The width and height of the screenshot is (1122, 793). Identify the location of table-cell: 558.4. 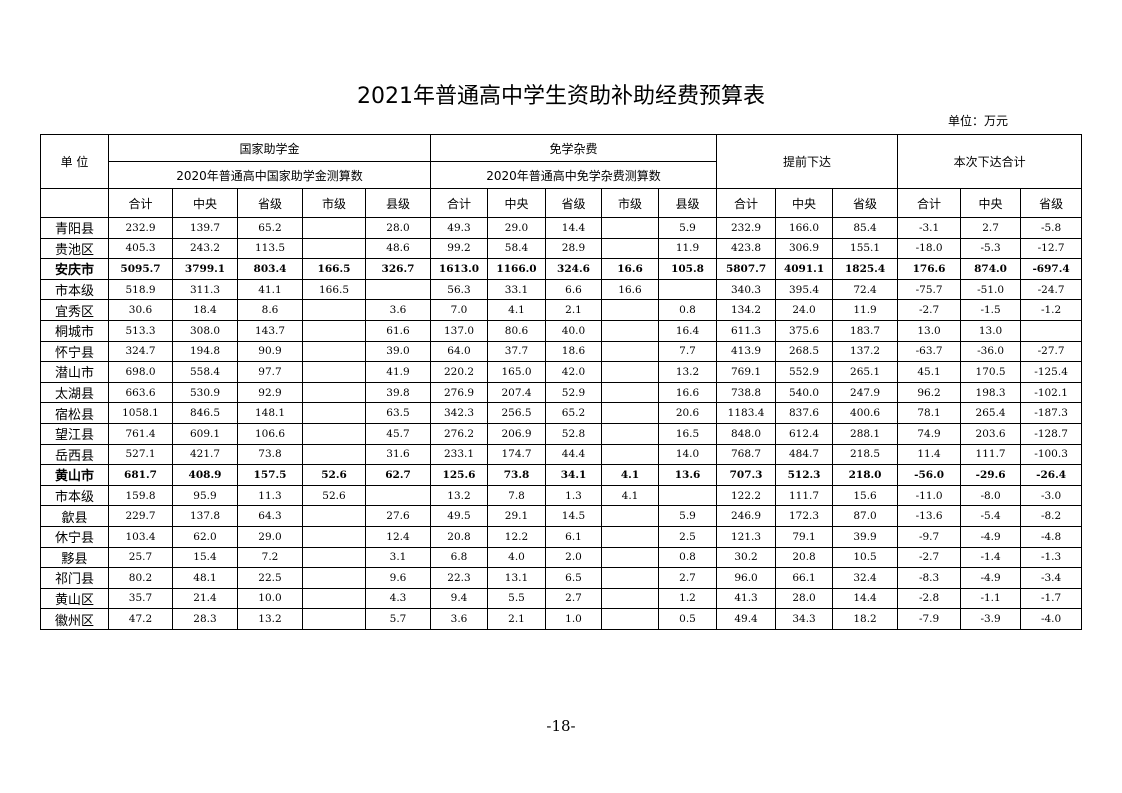
(205, 372).